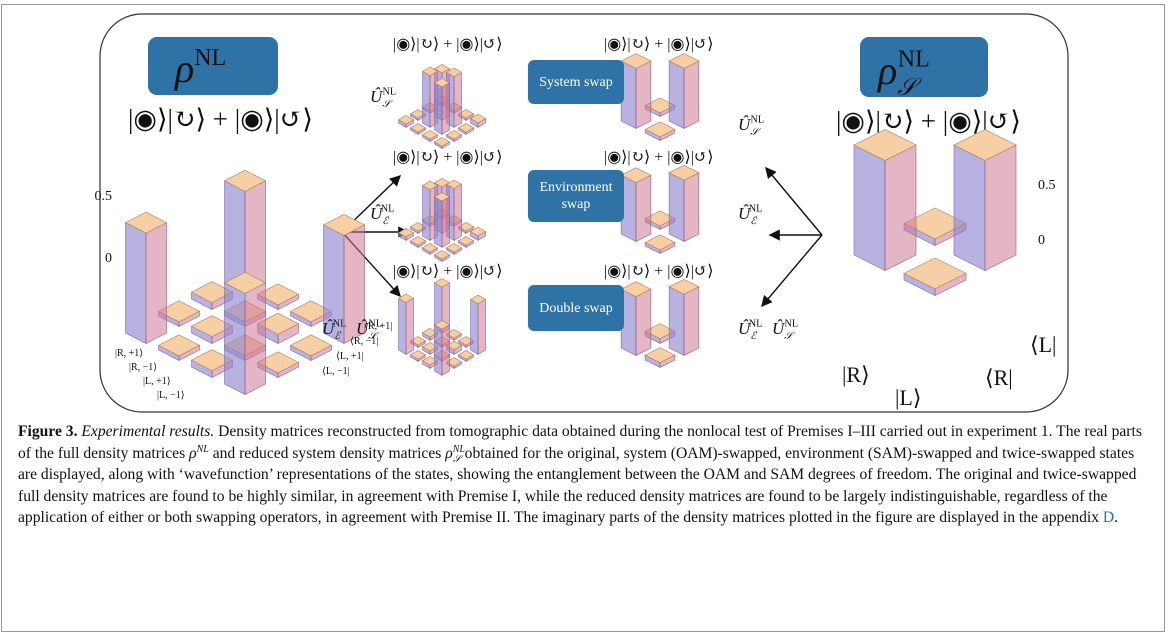 This screenshot has width=1168, height=635. I want to click on axis-label: |L, +1⟩, so click(157, 381).